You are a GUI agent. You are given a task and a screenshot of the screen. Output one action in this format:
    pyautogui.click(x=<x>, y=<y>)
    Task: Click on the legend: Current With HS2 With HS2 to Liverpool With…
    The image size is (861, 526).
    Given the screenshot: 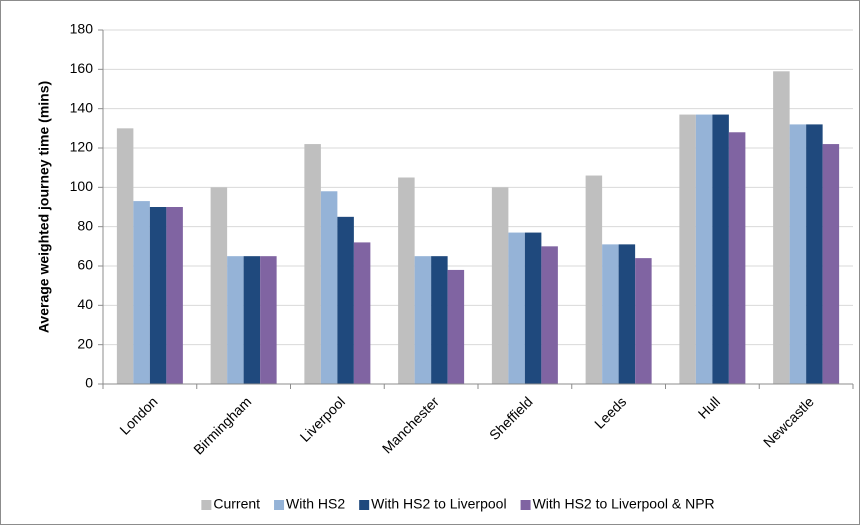 What is the action you would take?
    pyautogui.click(x=458, y=504)
    